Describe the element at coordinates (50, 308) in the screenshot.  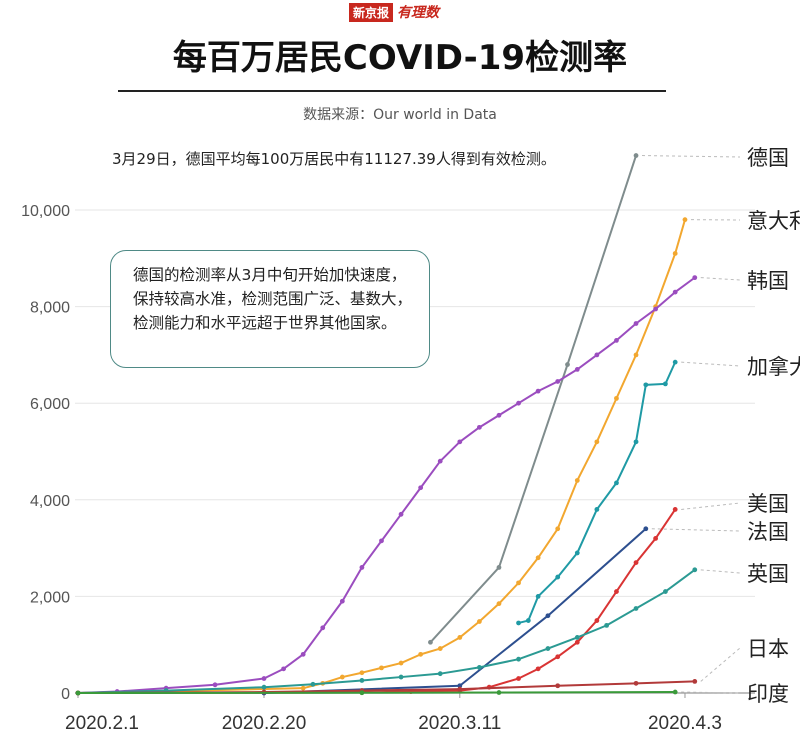
I see `y-tick-label: 8,000` at that location.